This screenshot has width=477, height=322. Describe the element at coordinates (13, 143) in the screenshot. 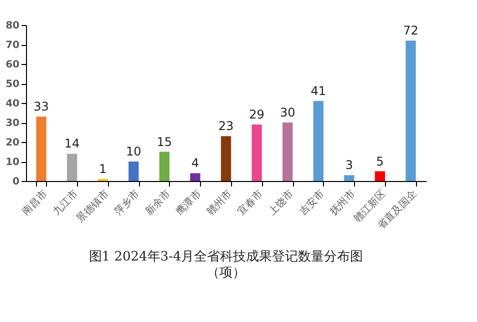

I see `y-tick-label: 20` at that location.